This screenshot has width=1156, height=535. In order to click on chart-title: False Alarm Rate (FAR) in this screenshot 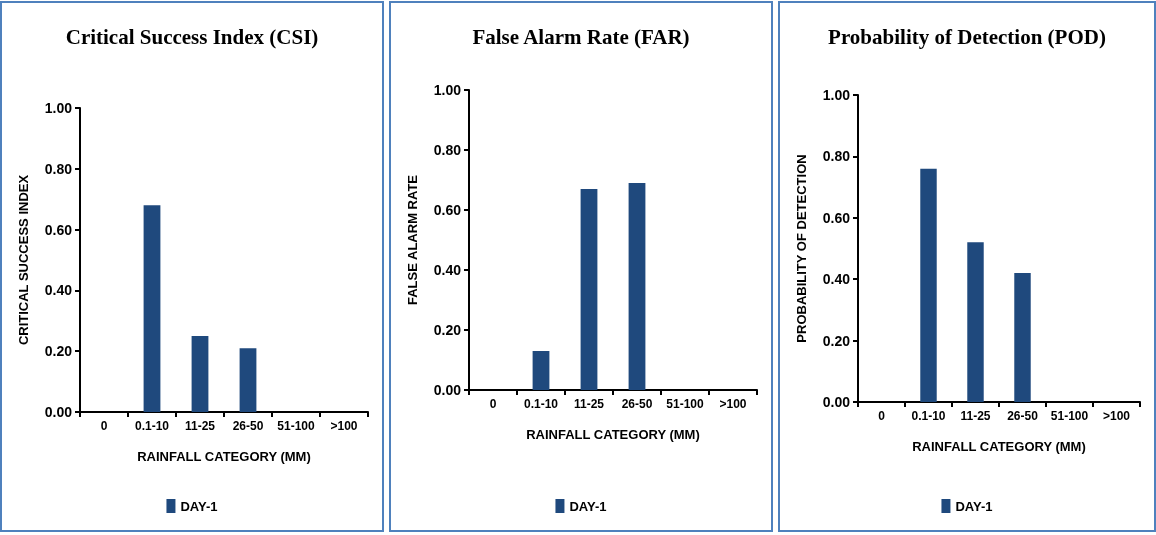, I will do `click(581, 37)`.